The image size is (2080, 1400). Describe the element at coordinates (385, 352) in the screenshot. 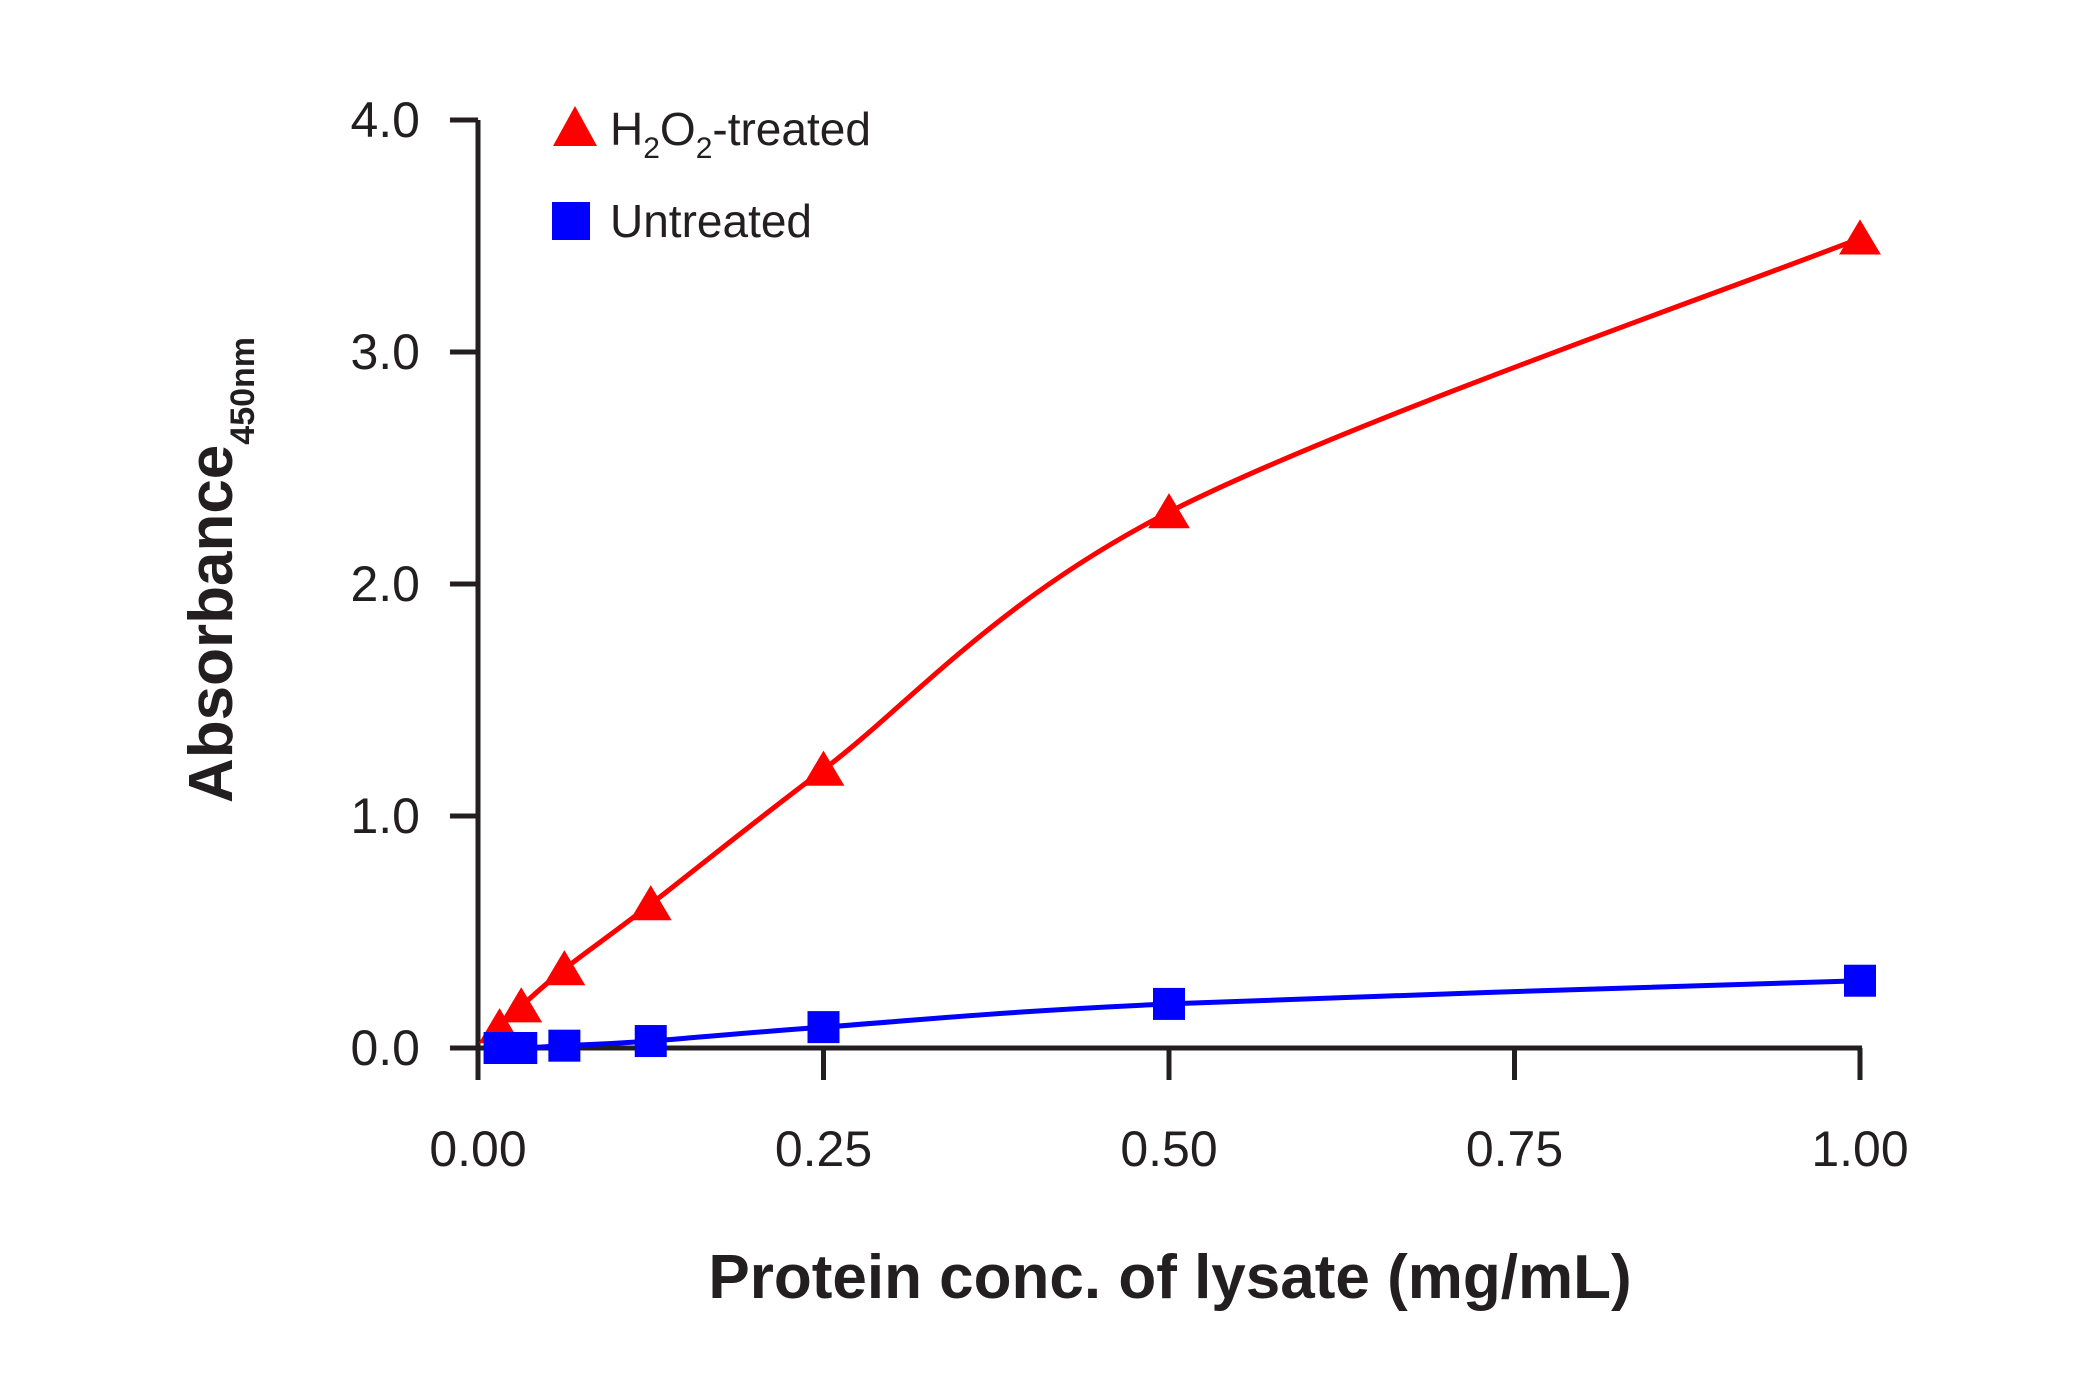

I see `y-tick-label: 3.0` at that location.